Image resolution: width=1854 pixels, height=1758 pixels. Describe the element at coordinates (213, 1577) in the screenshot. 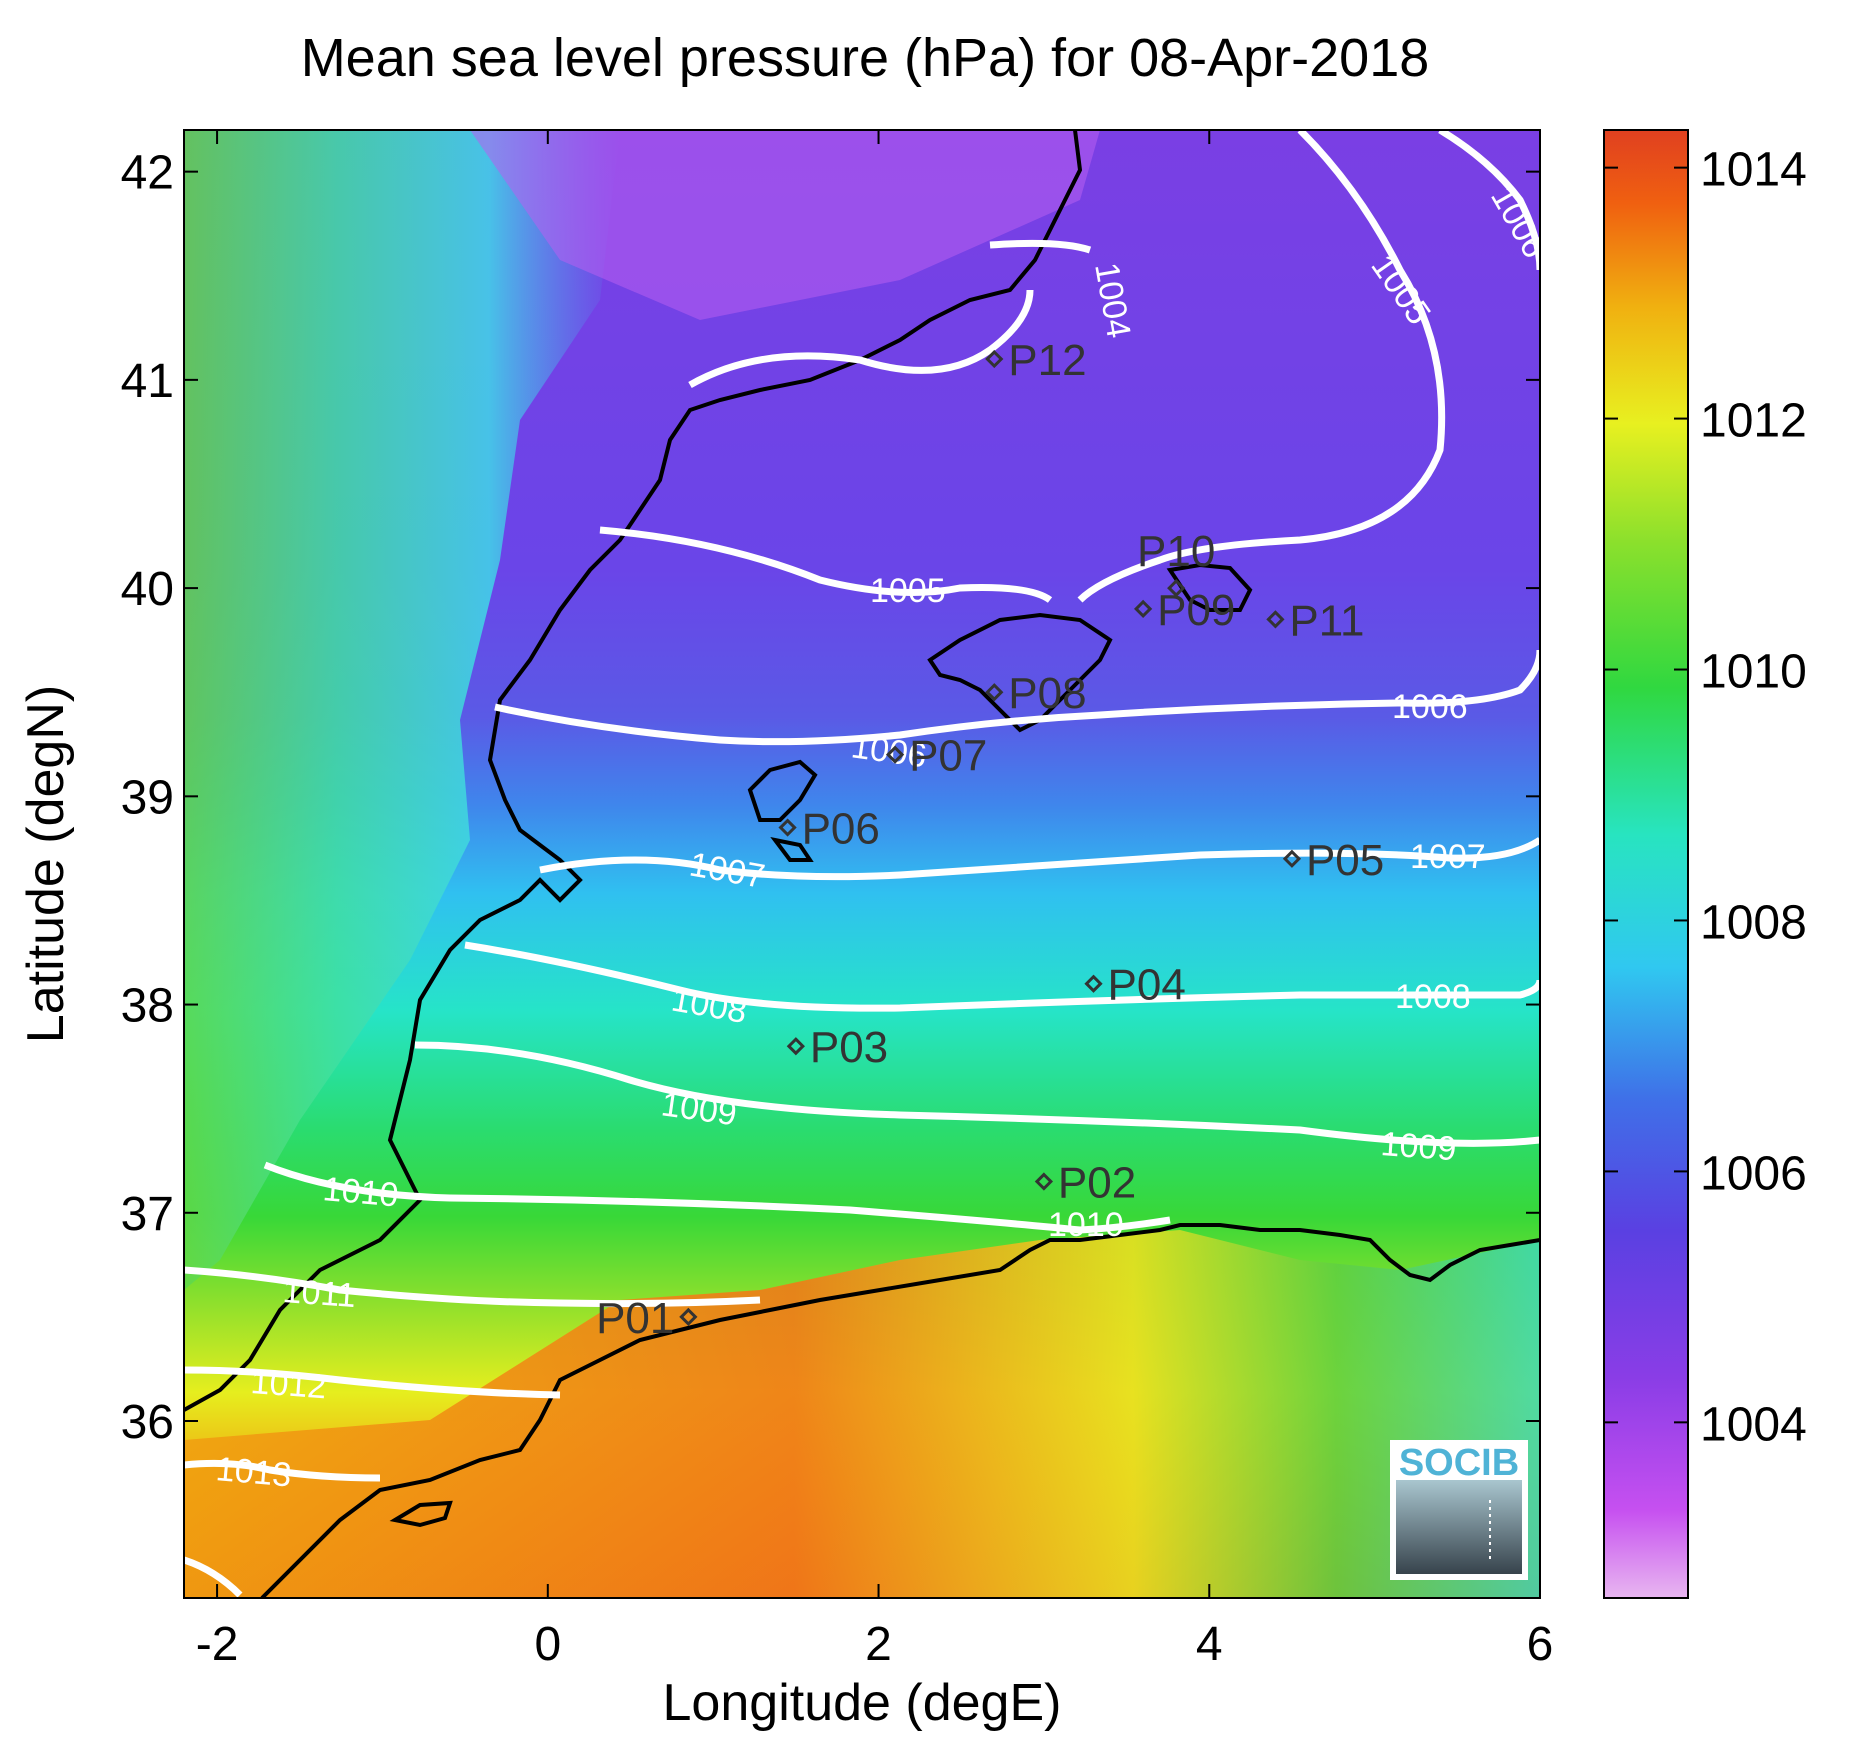

I see `isobar-1014-fragment` at that location.